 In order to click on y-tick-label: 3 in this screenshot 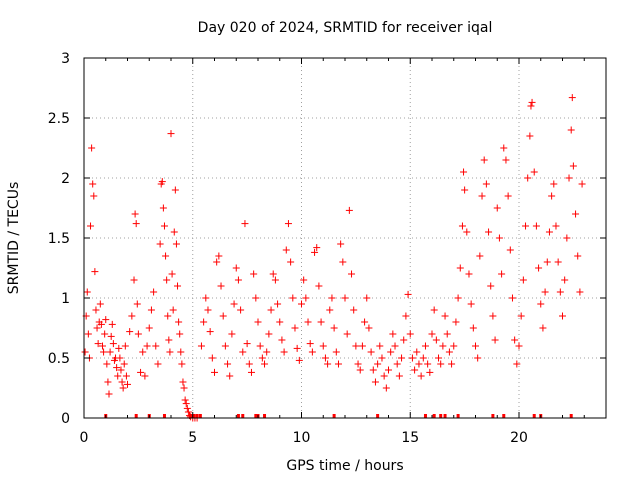, I will do `click(65, 59)`.